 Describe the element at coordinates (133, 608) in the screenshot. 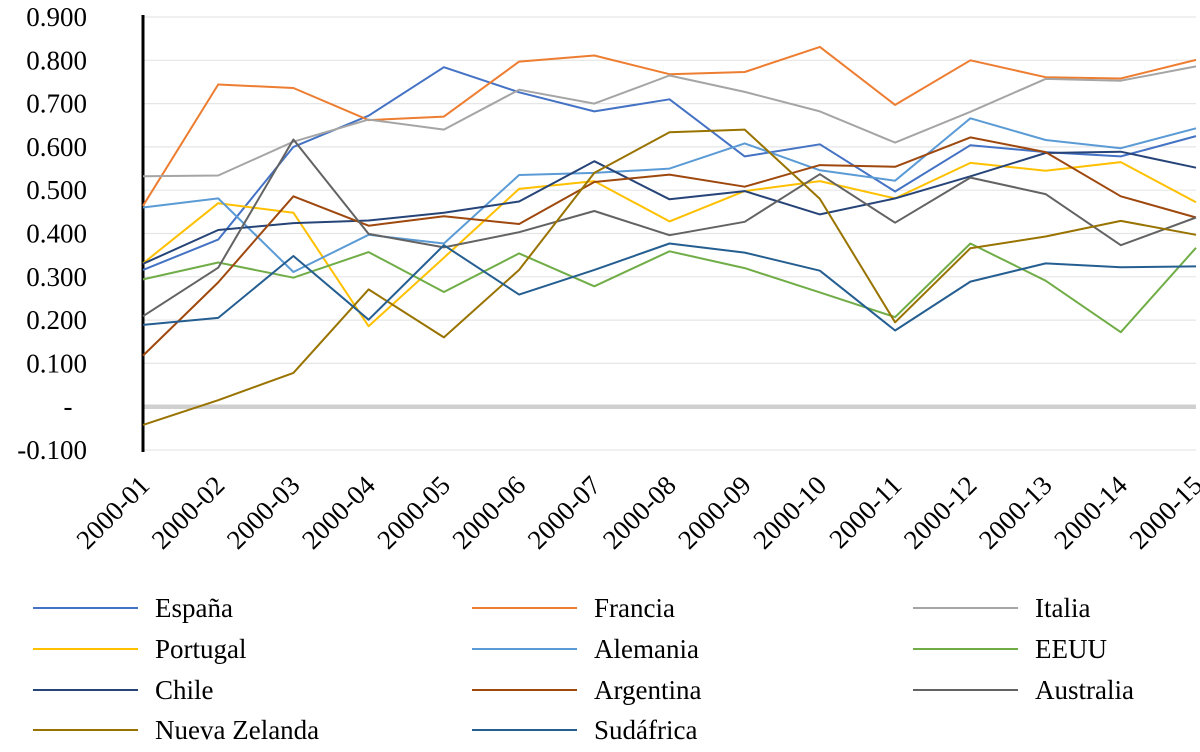

I see `legend-item: España` at that location.